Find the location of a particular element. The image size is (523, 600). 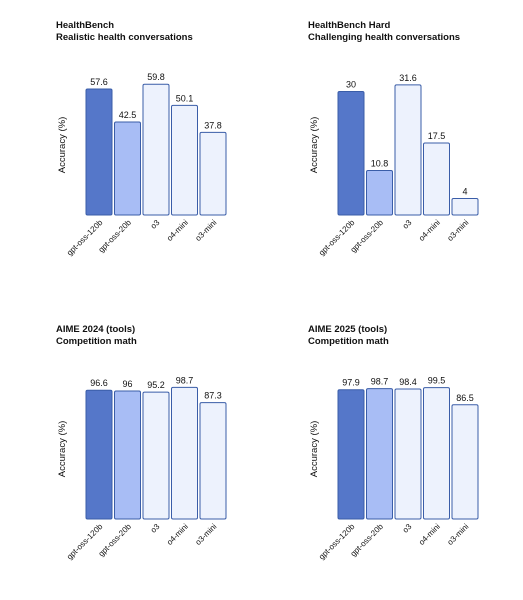

data-label: 98.4 is located at coordinates (408, 382).